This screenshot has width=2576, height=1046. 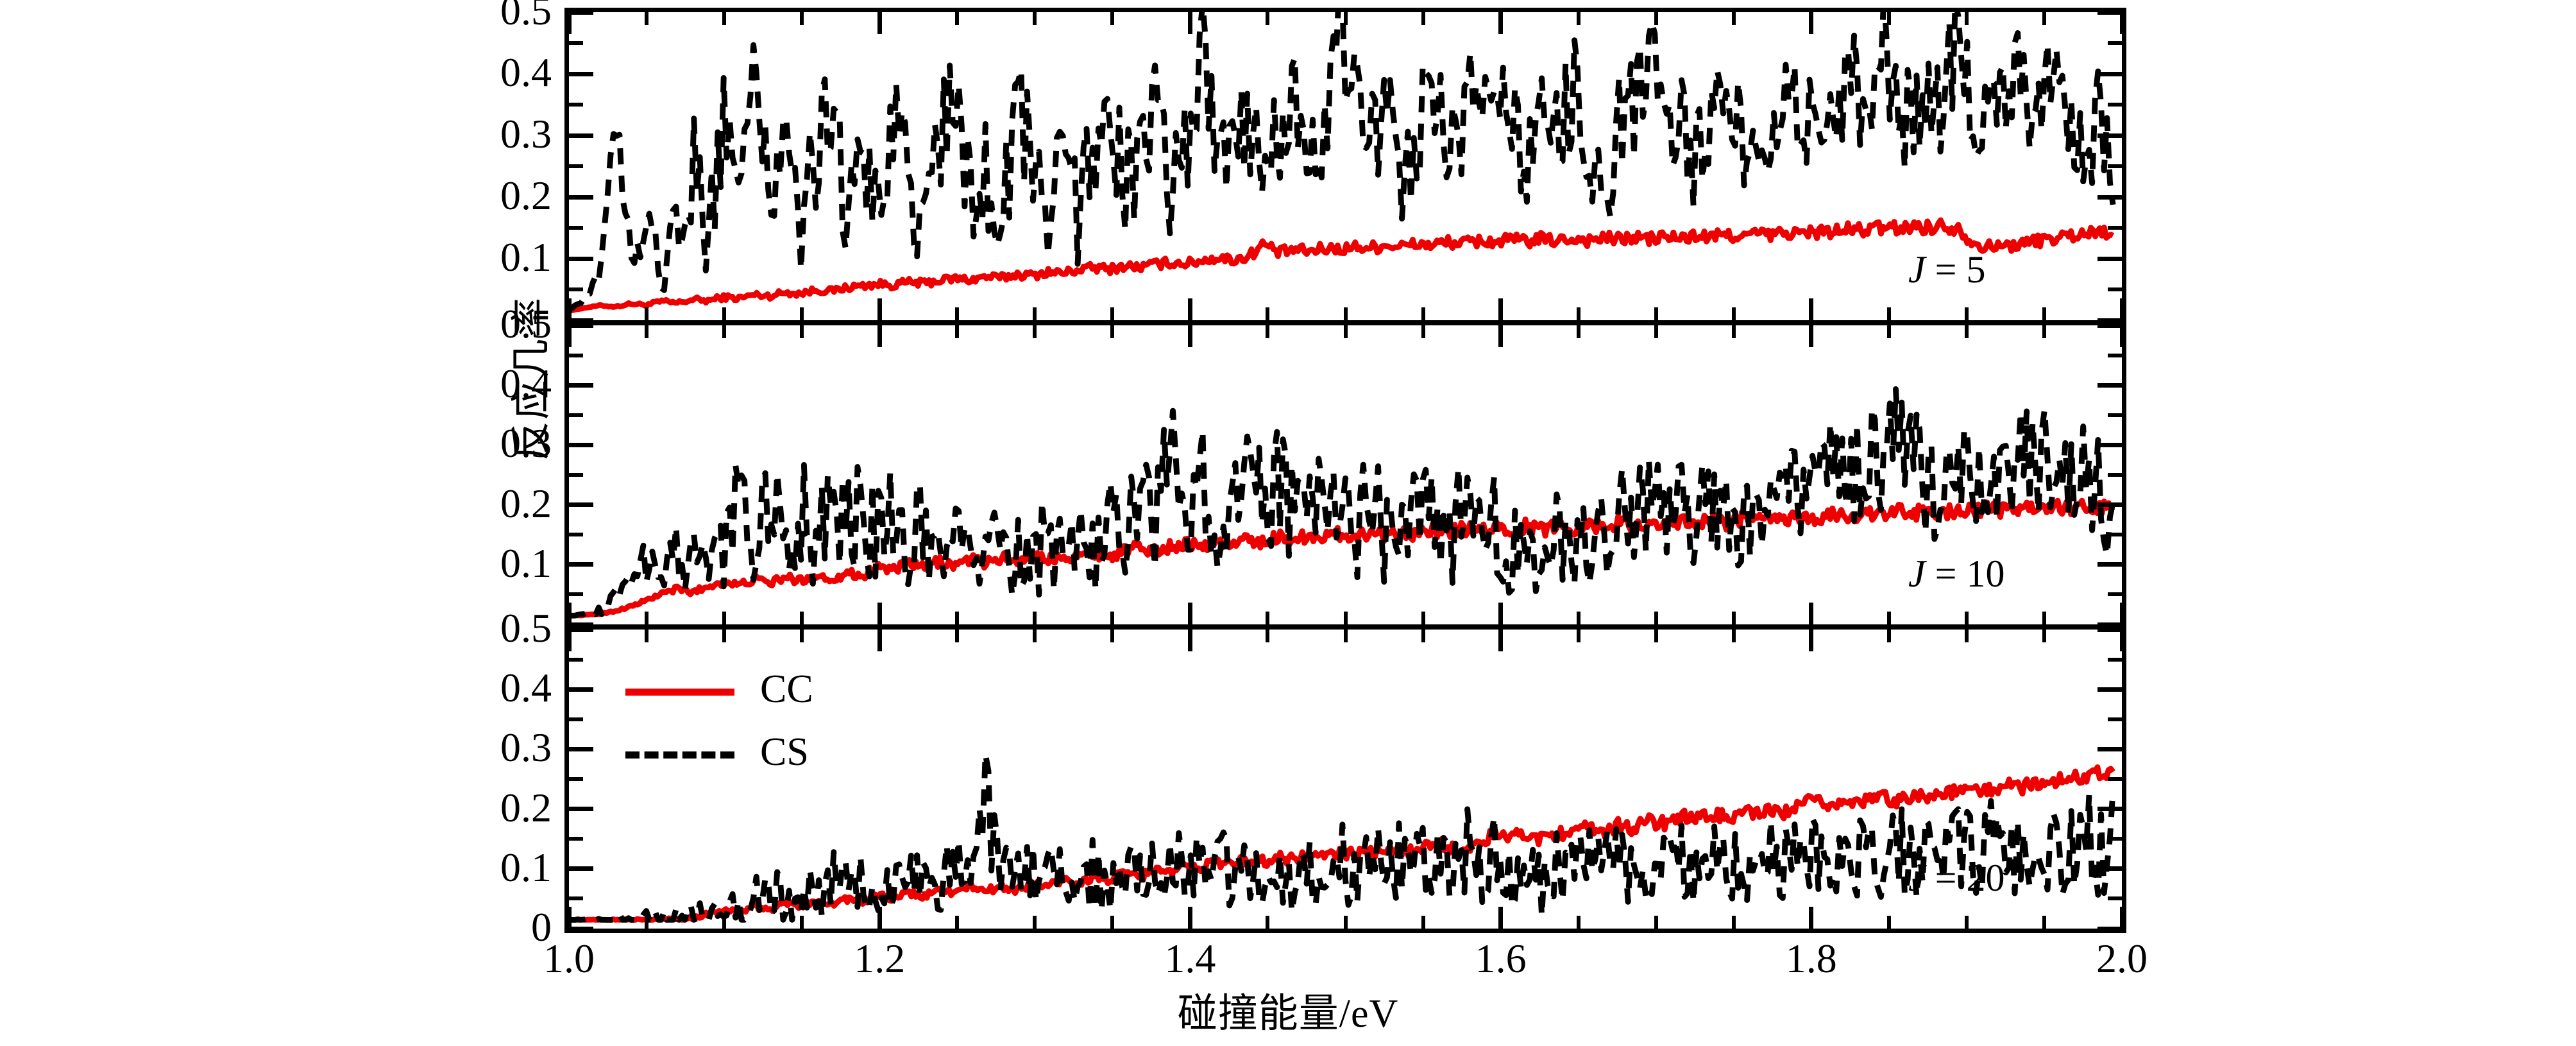 What do you see at coordinates (2044, 313) in the screenshot?
I see `x-tick-b-1.95` at bounding box center [2044, 313].